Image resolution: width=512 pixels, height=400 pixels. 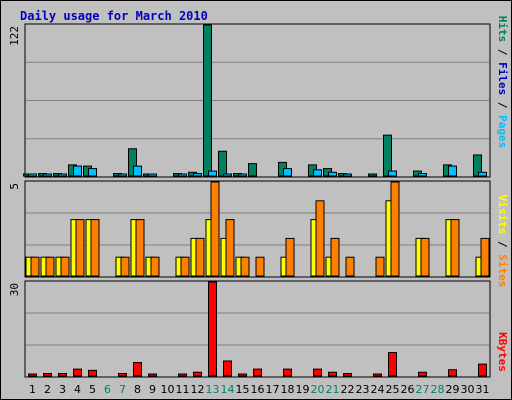 I want to click on legend-entry: Pages, so click(x=502, y=131).